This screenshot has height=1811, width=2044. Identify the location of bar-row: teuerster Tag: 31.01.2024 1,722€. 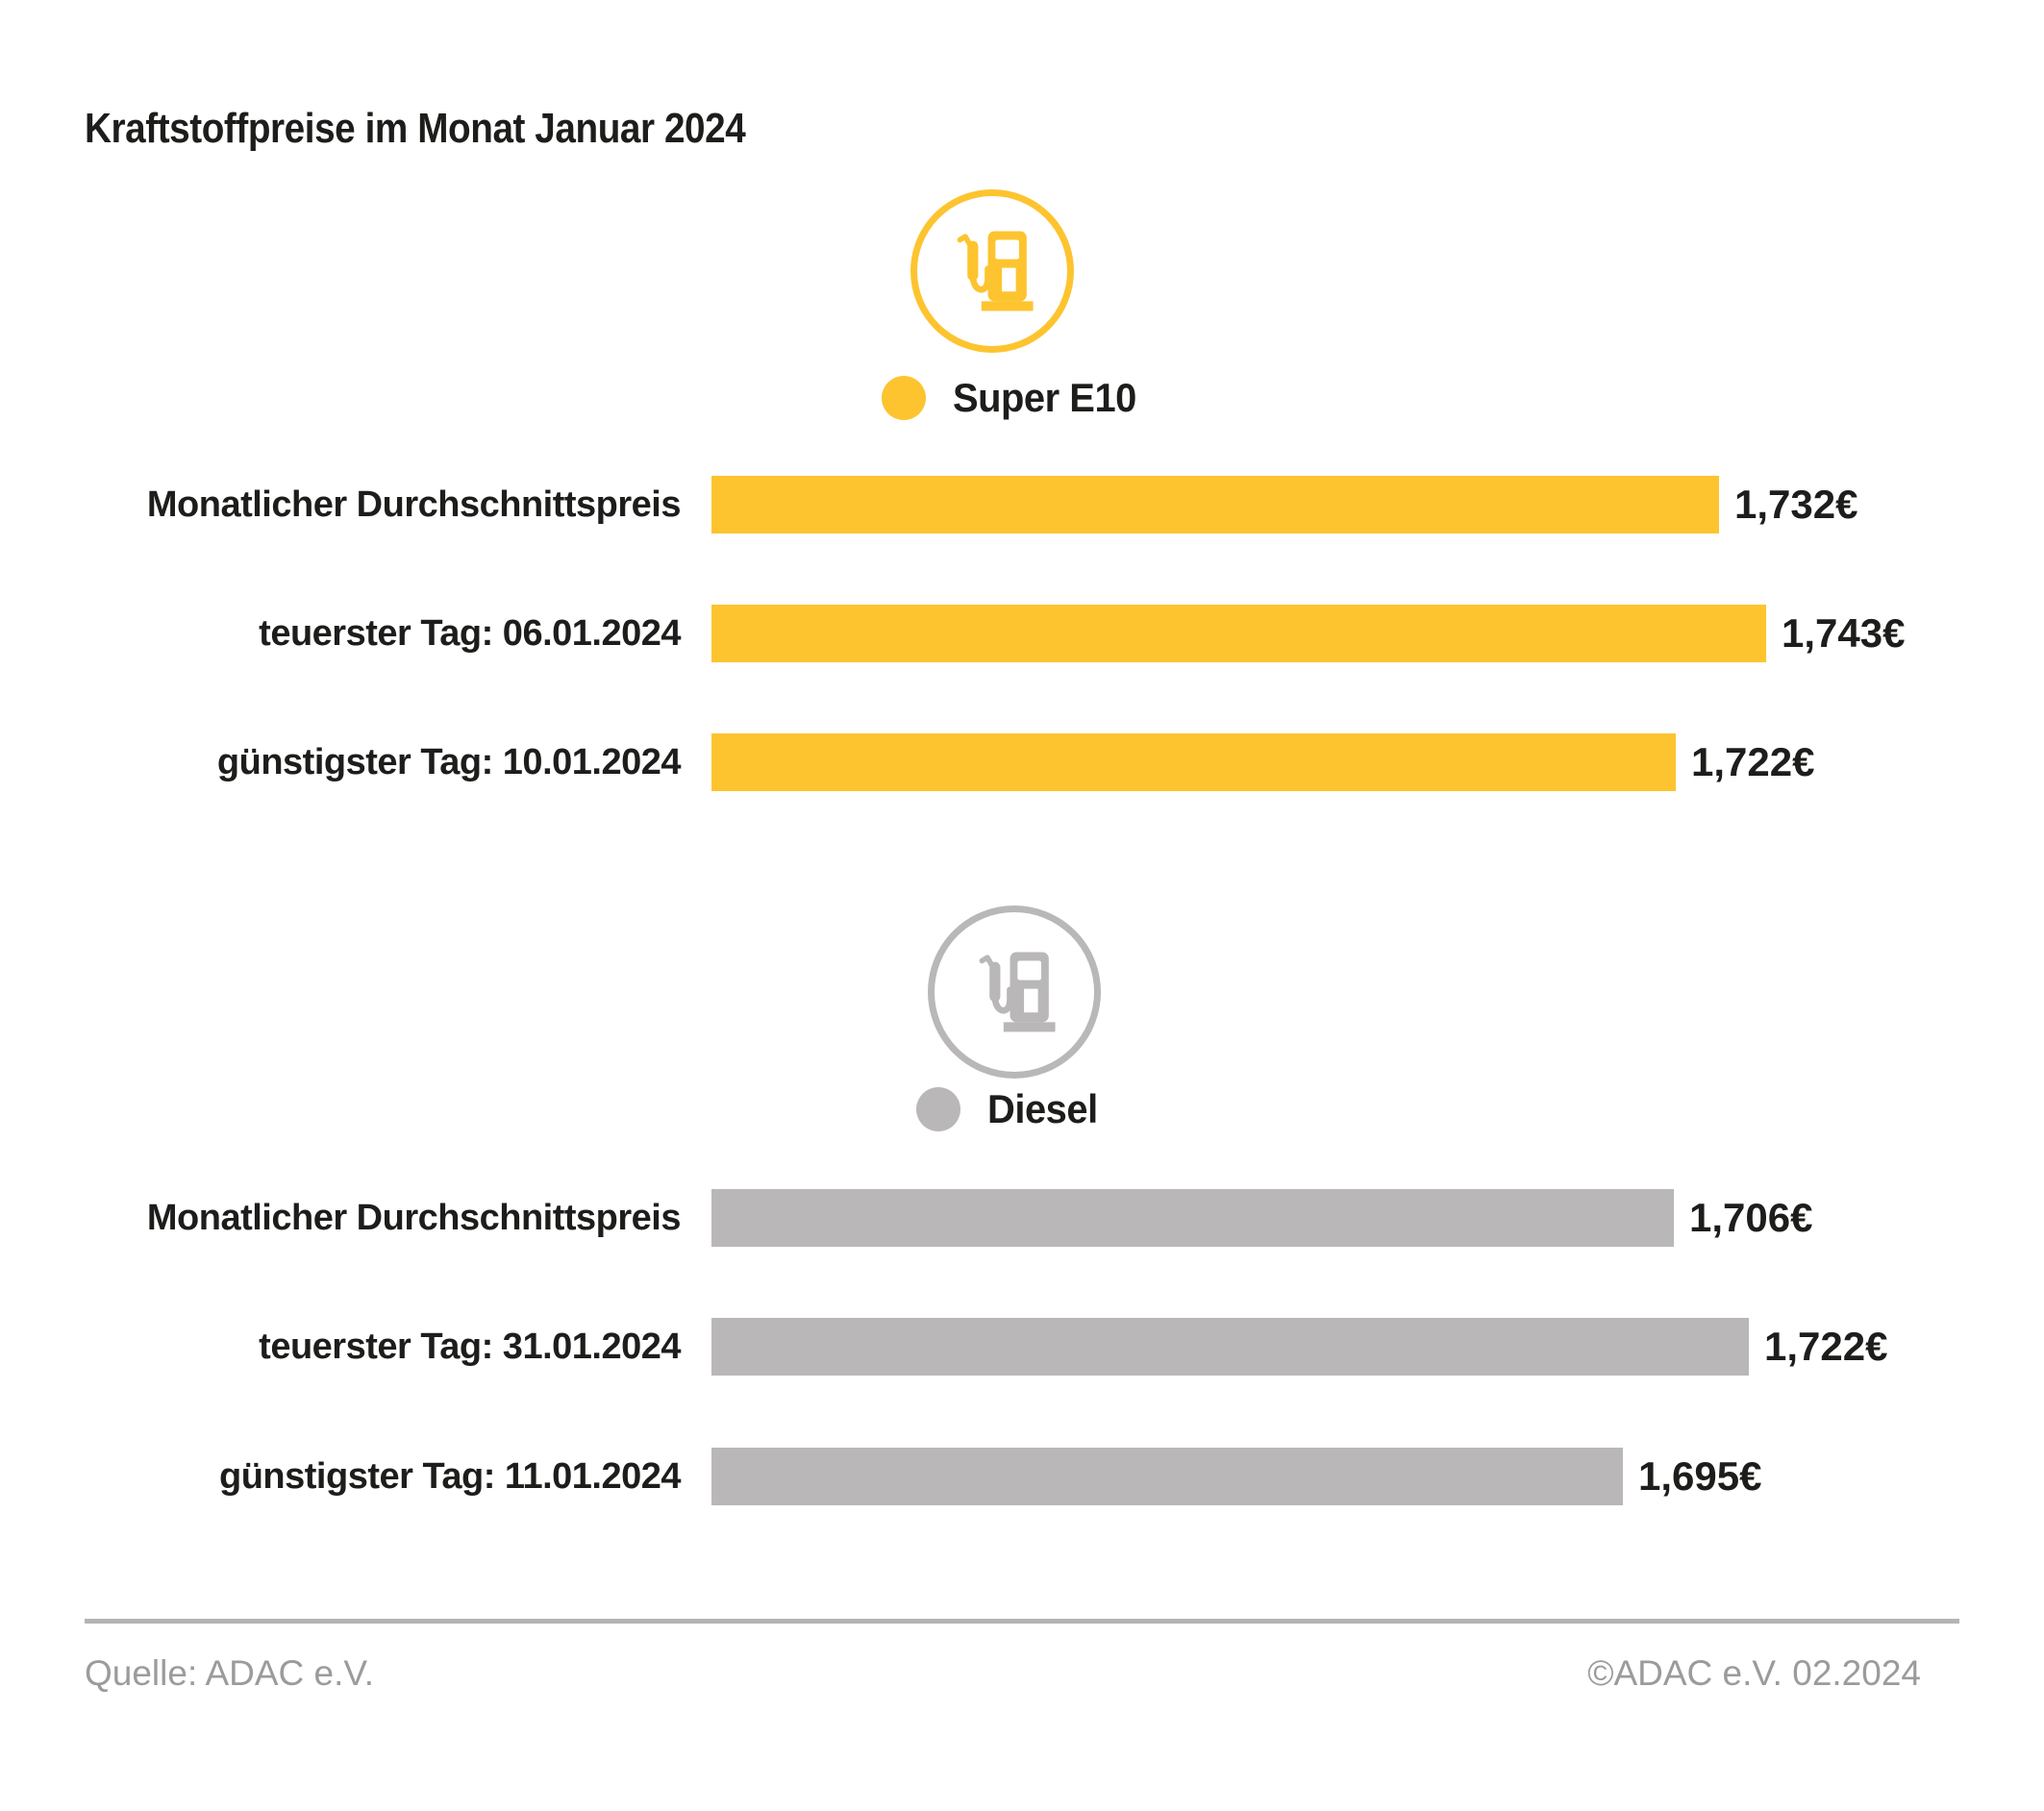
(1022, 1347).